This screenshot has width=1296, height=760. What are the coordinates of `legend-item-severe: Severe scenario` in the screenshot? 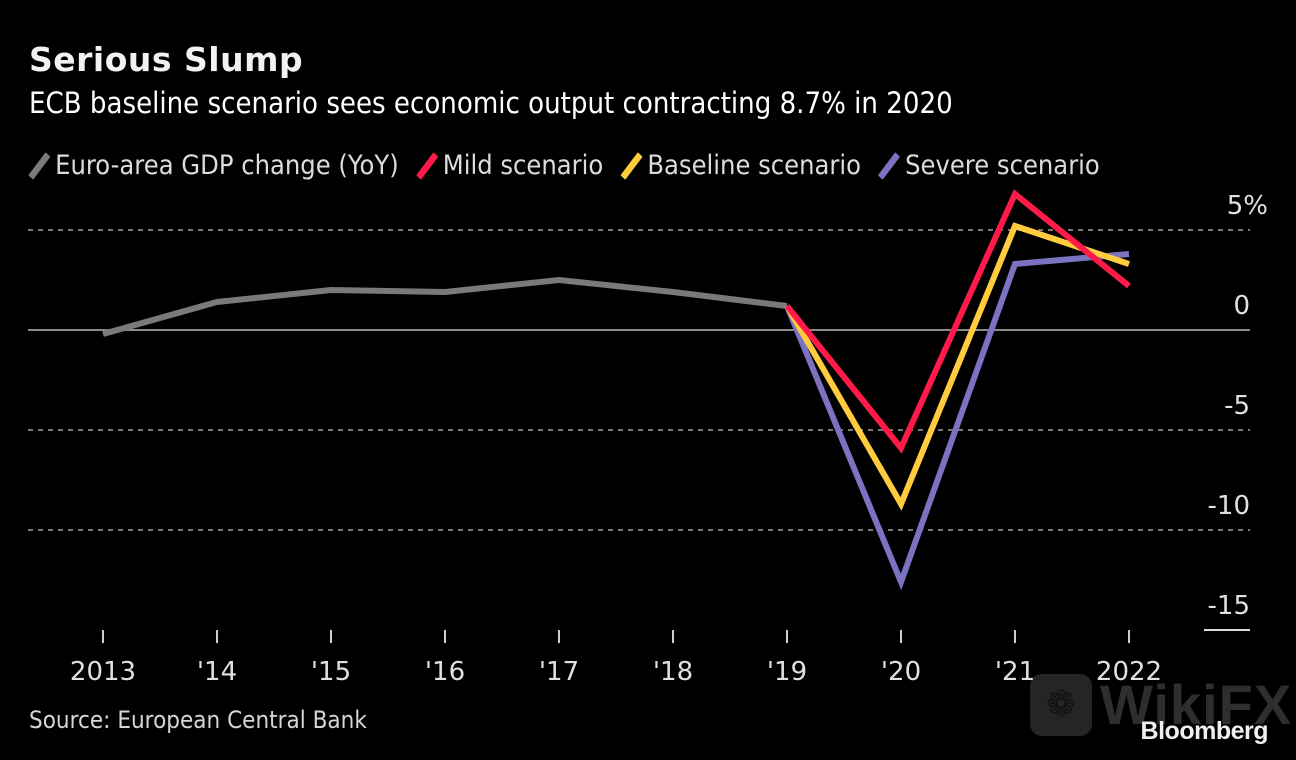 It's located at (989, 165).